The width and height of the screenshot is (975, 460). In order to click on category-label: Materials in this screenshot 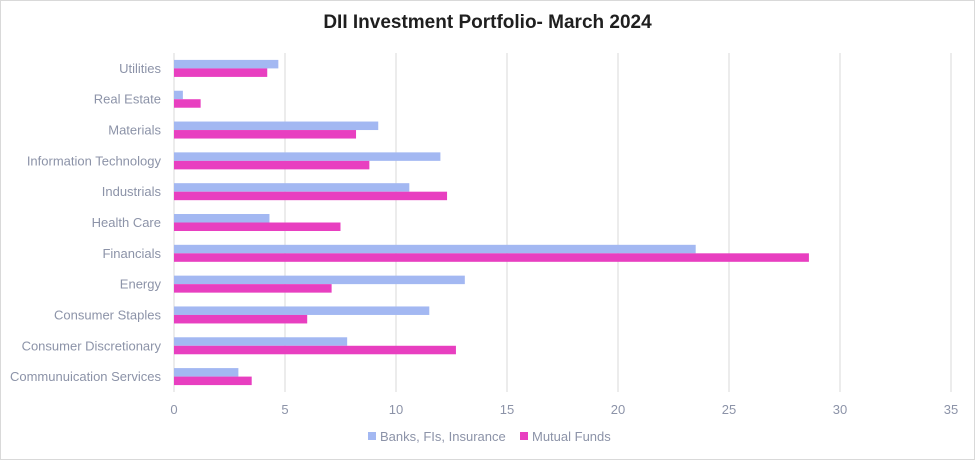, I will do `click(134, 130)`.